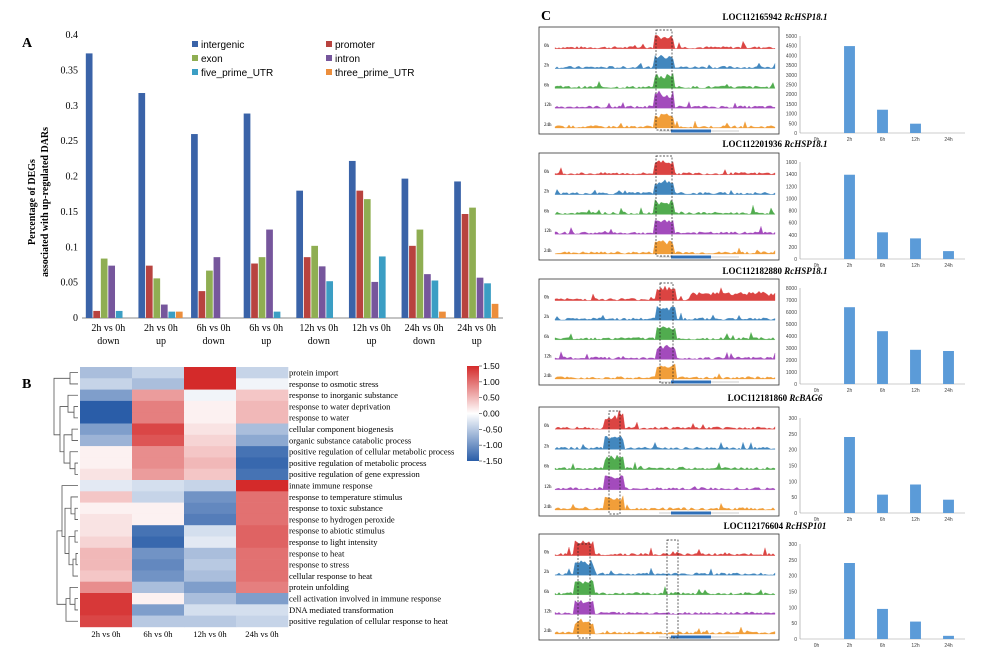 The image size is (1000, 655). What do you see at coordinates (547, 553) in the screenshot?
I see `track-label: 0h` at bounding box center [547, 553].